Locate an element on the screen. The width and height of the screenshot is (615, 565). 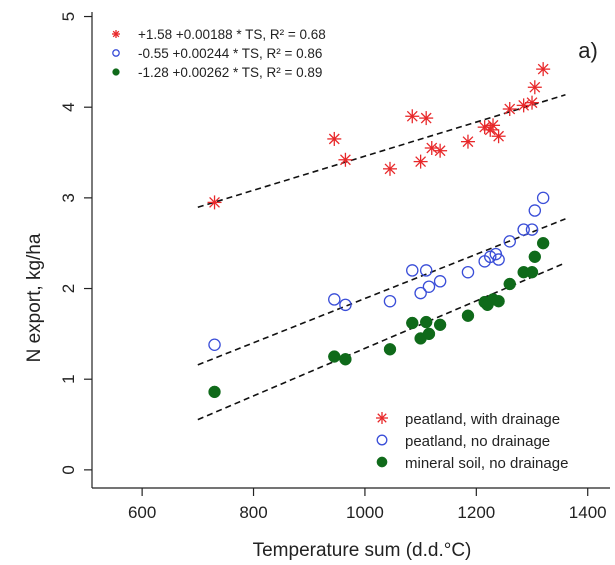
x-tick-label-1200: 1200 is located at coordinates (476, 512).